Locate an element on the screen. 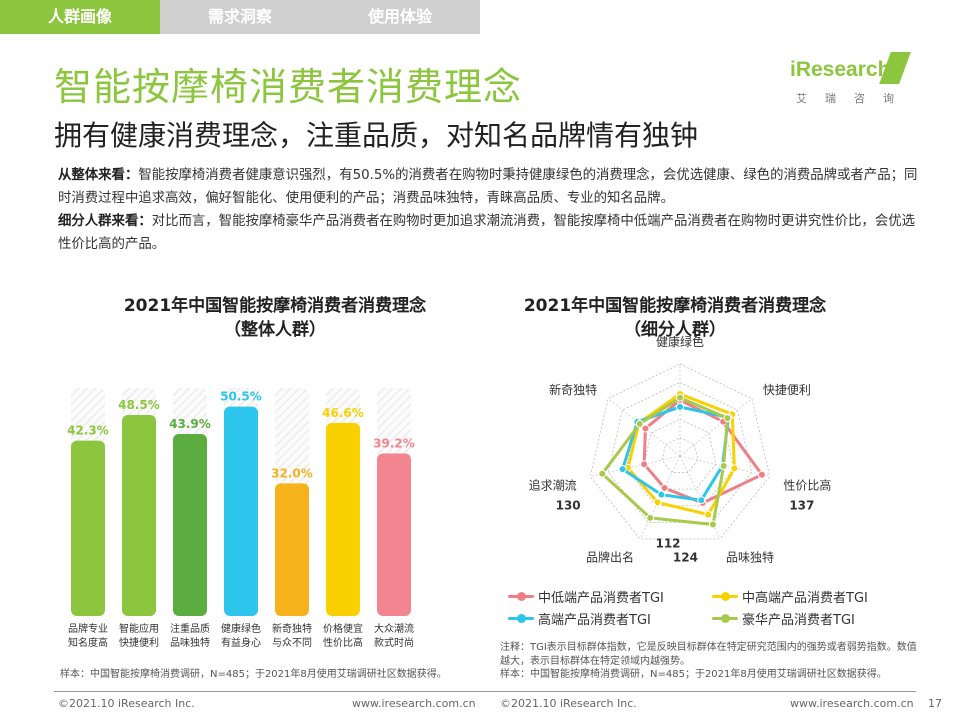  bar-category-label: 新奇独特 is located at coordinates (292, 628).